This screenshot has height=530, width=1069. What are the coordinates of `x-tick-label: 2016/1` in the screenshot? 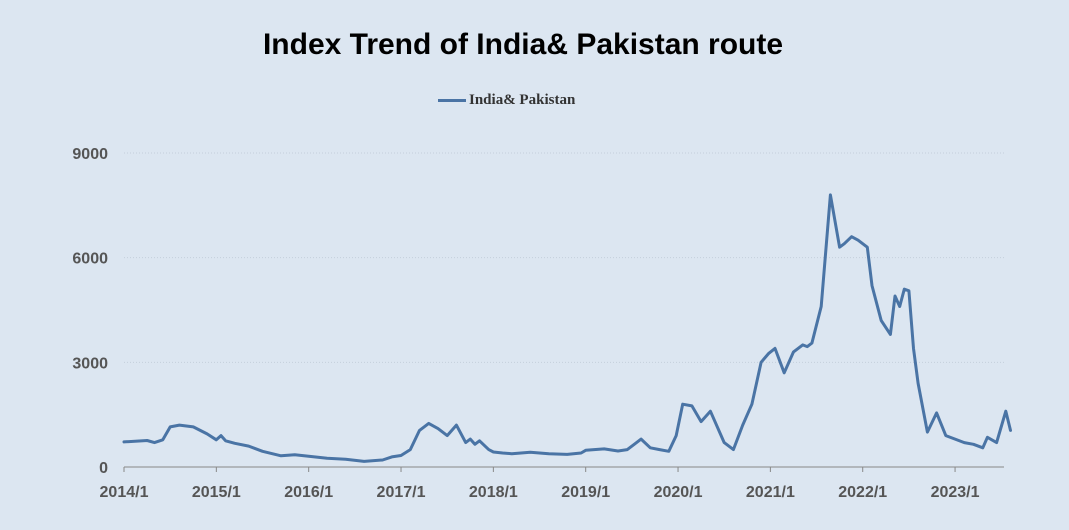 It's located at (308, 492).